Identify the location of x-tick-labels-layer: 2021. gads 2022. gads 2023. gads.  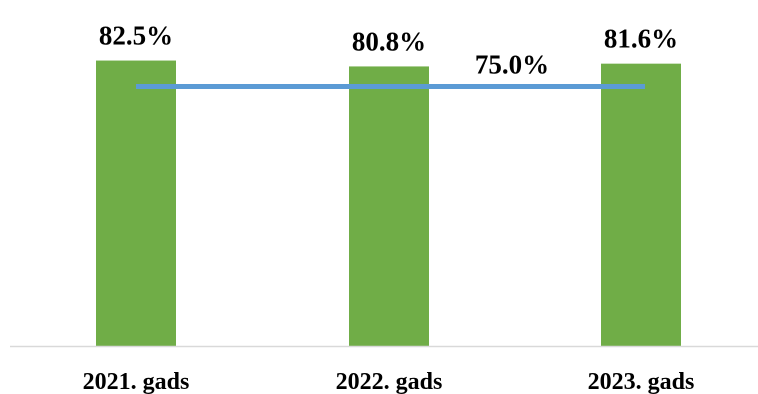
(389, 381).